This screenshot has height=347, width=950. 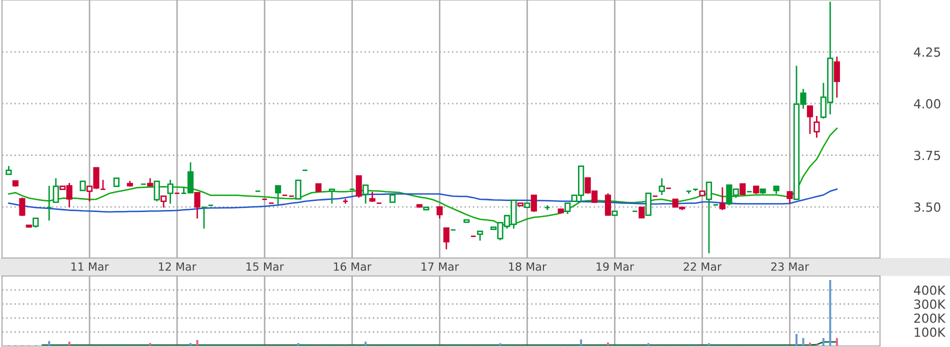 I want to click on x-tick-label: 16 Mar, so click(x=353, y=266).